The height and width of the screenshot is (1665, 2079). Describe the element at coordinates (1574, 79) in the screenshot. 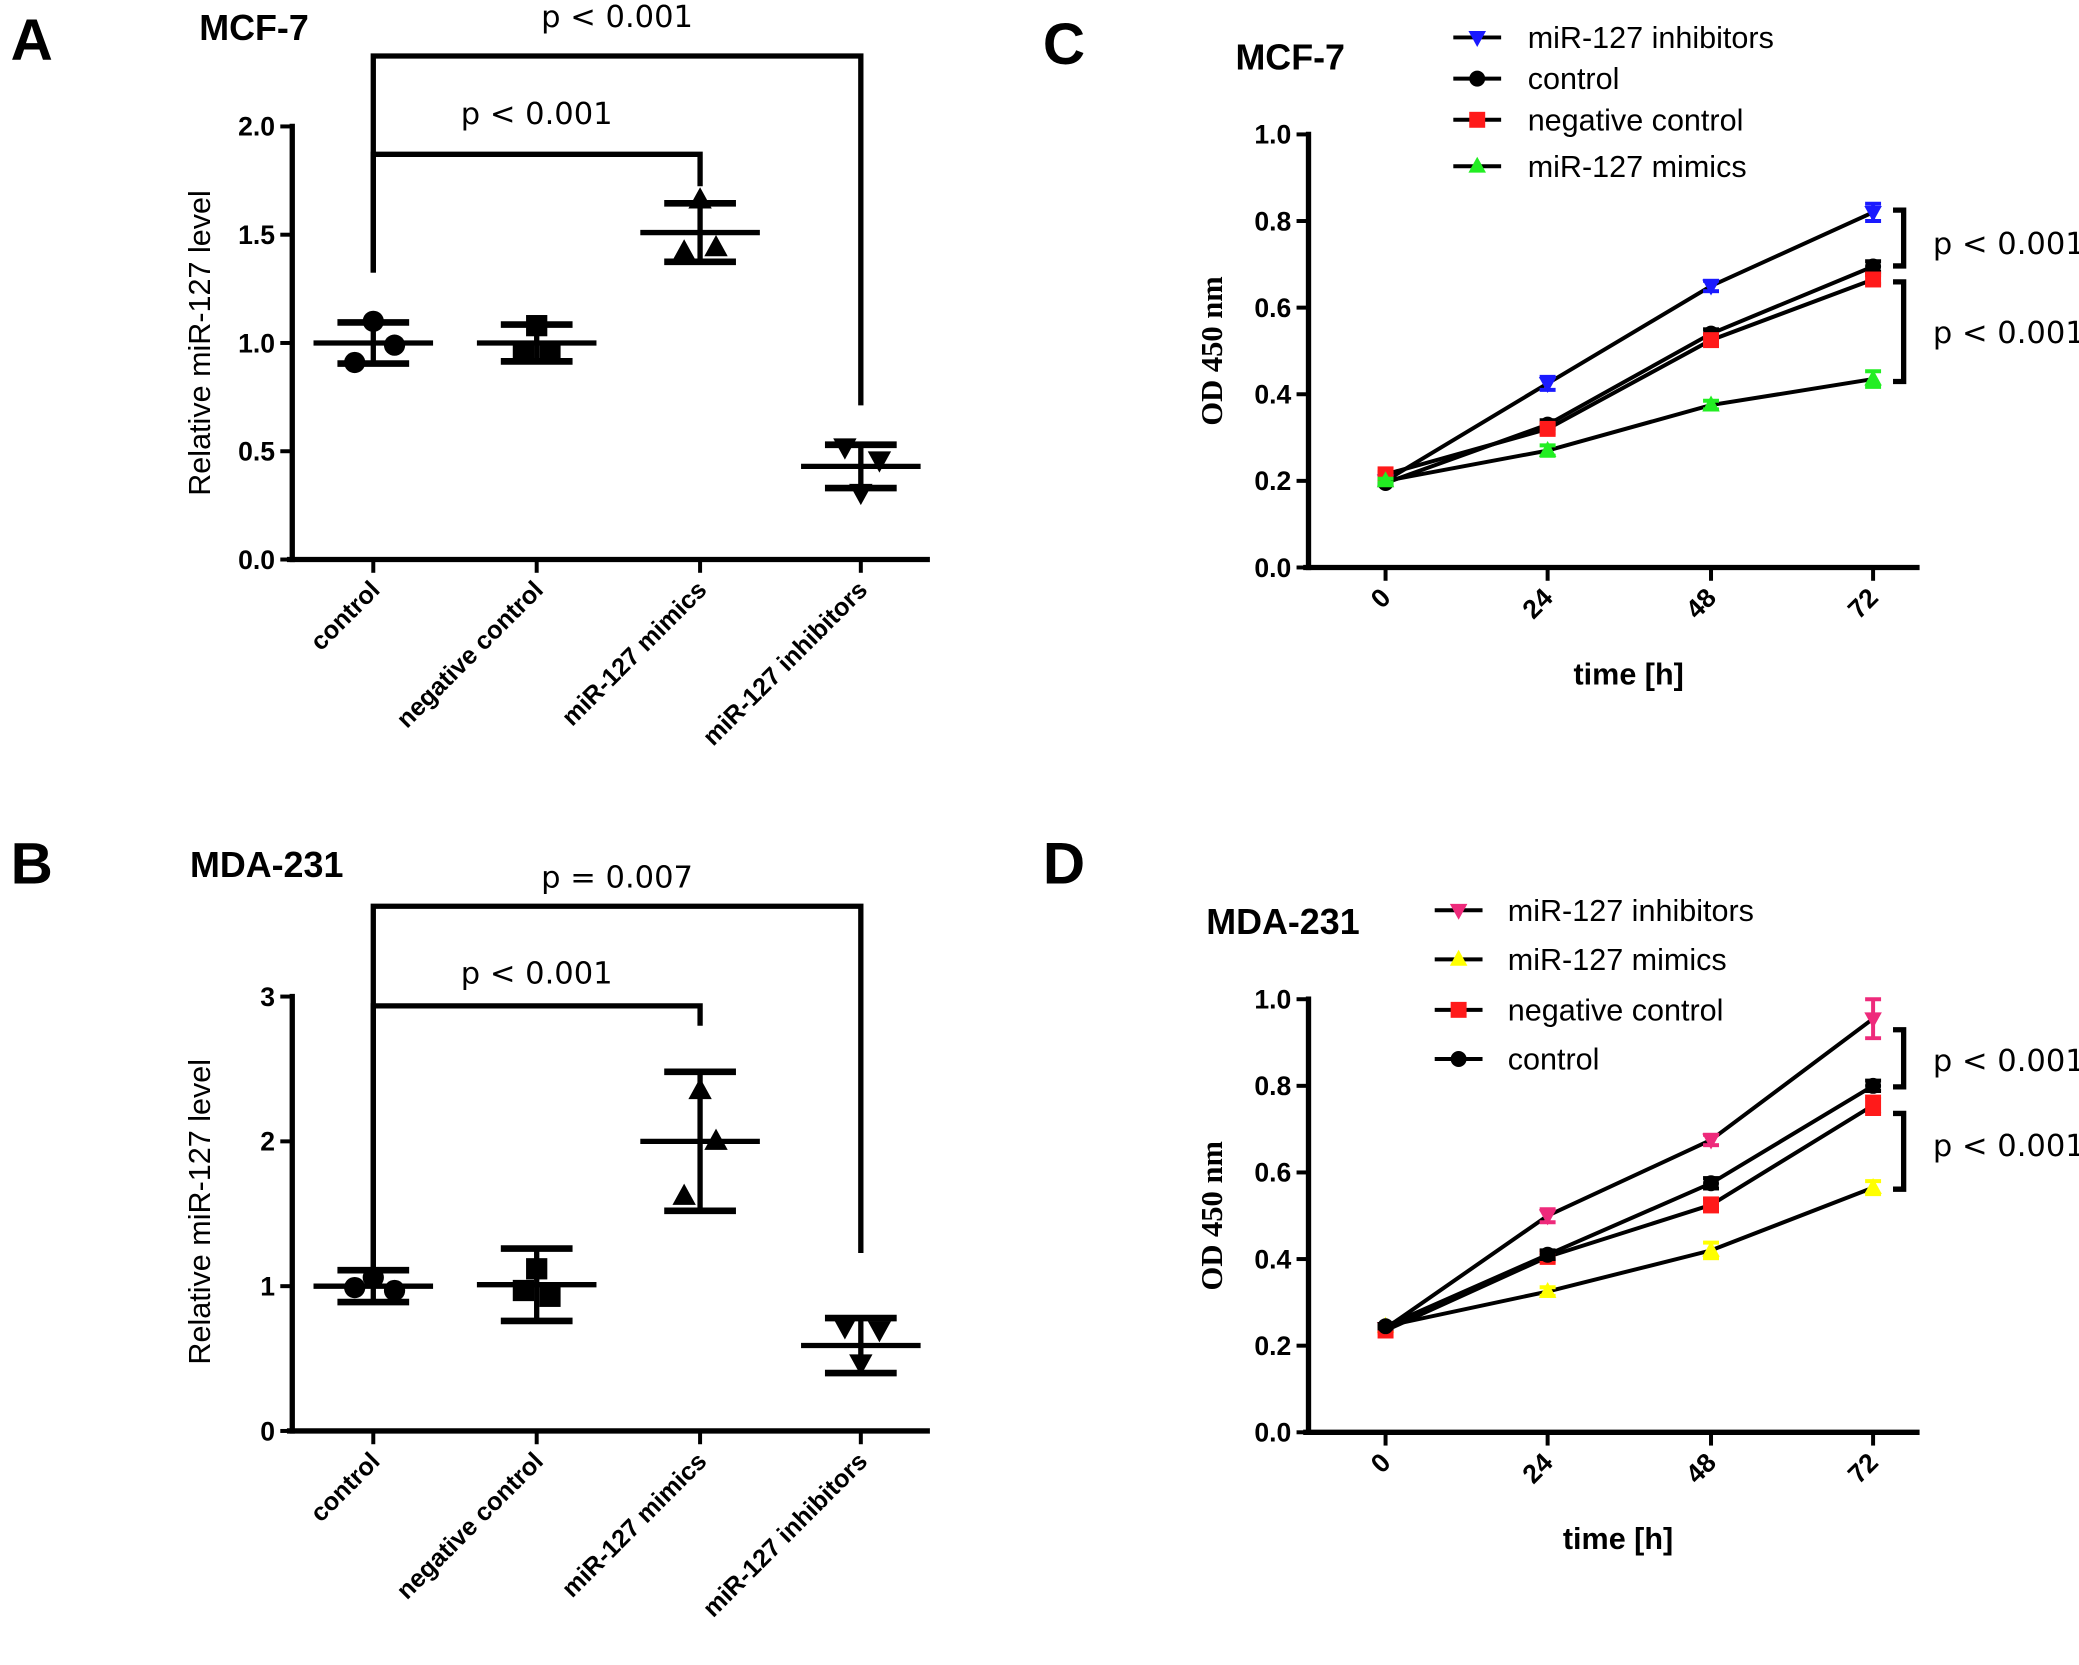

I see `legend-label: control` at that location.